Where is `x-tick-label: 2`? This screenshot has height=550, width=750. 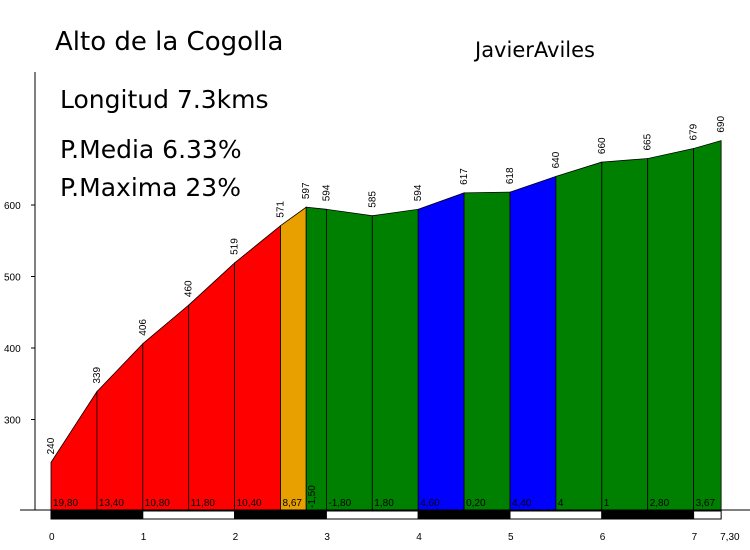 x-tick-label: 2 is located at coordinates (236, 537).